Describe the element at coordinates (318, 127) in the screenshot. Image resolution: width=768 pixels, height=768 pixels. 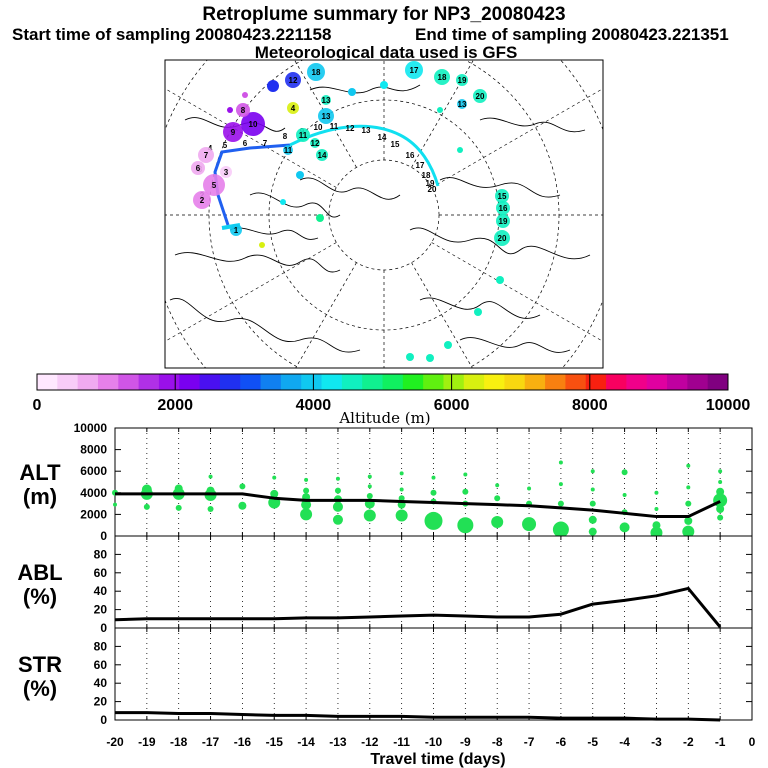
I see `trajectory-label: 10` at that location.